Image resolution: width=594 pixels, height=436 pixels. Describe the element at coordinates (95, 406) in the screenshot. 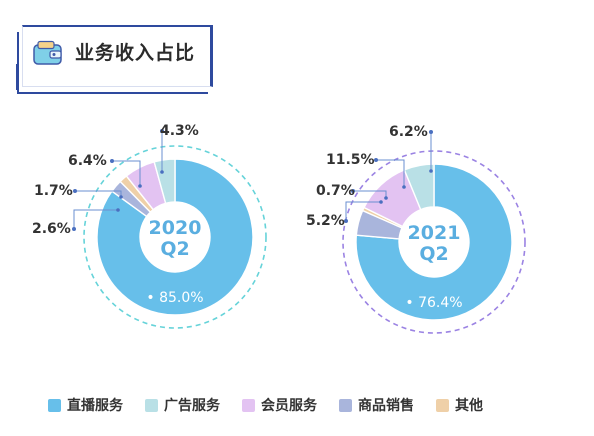

I see `legend-label: 直播服务` at that location.